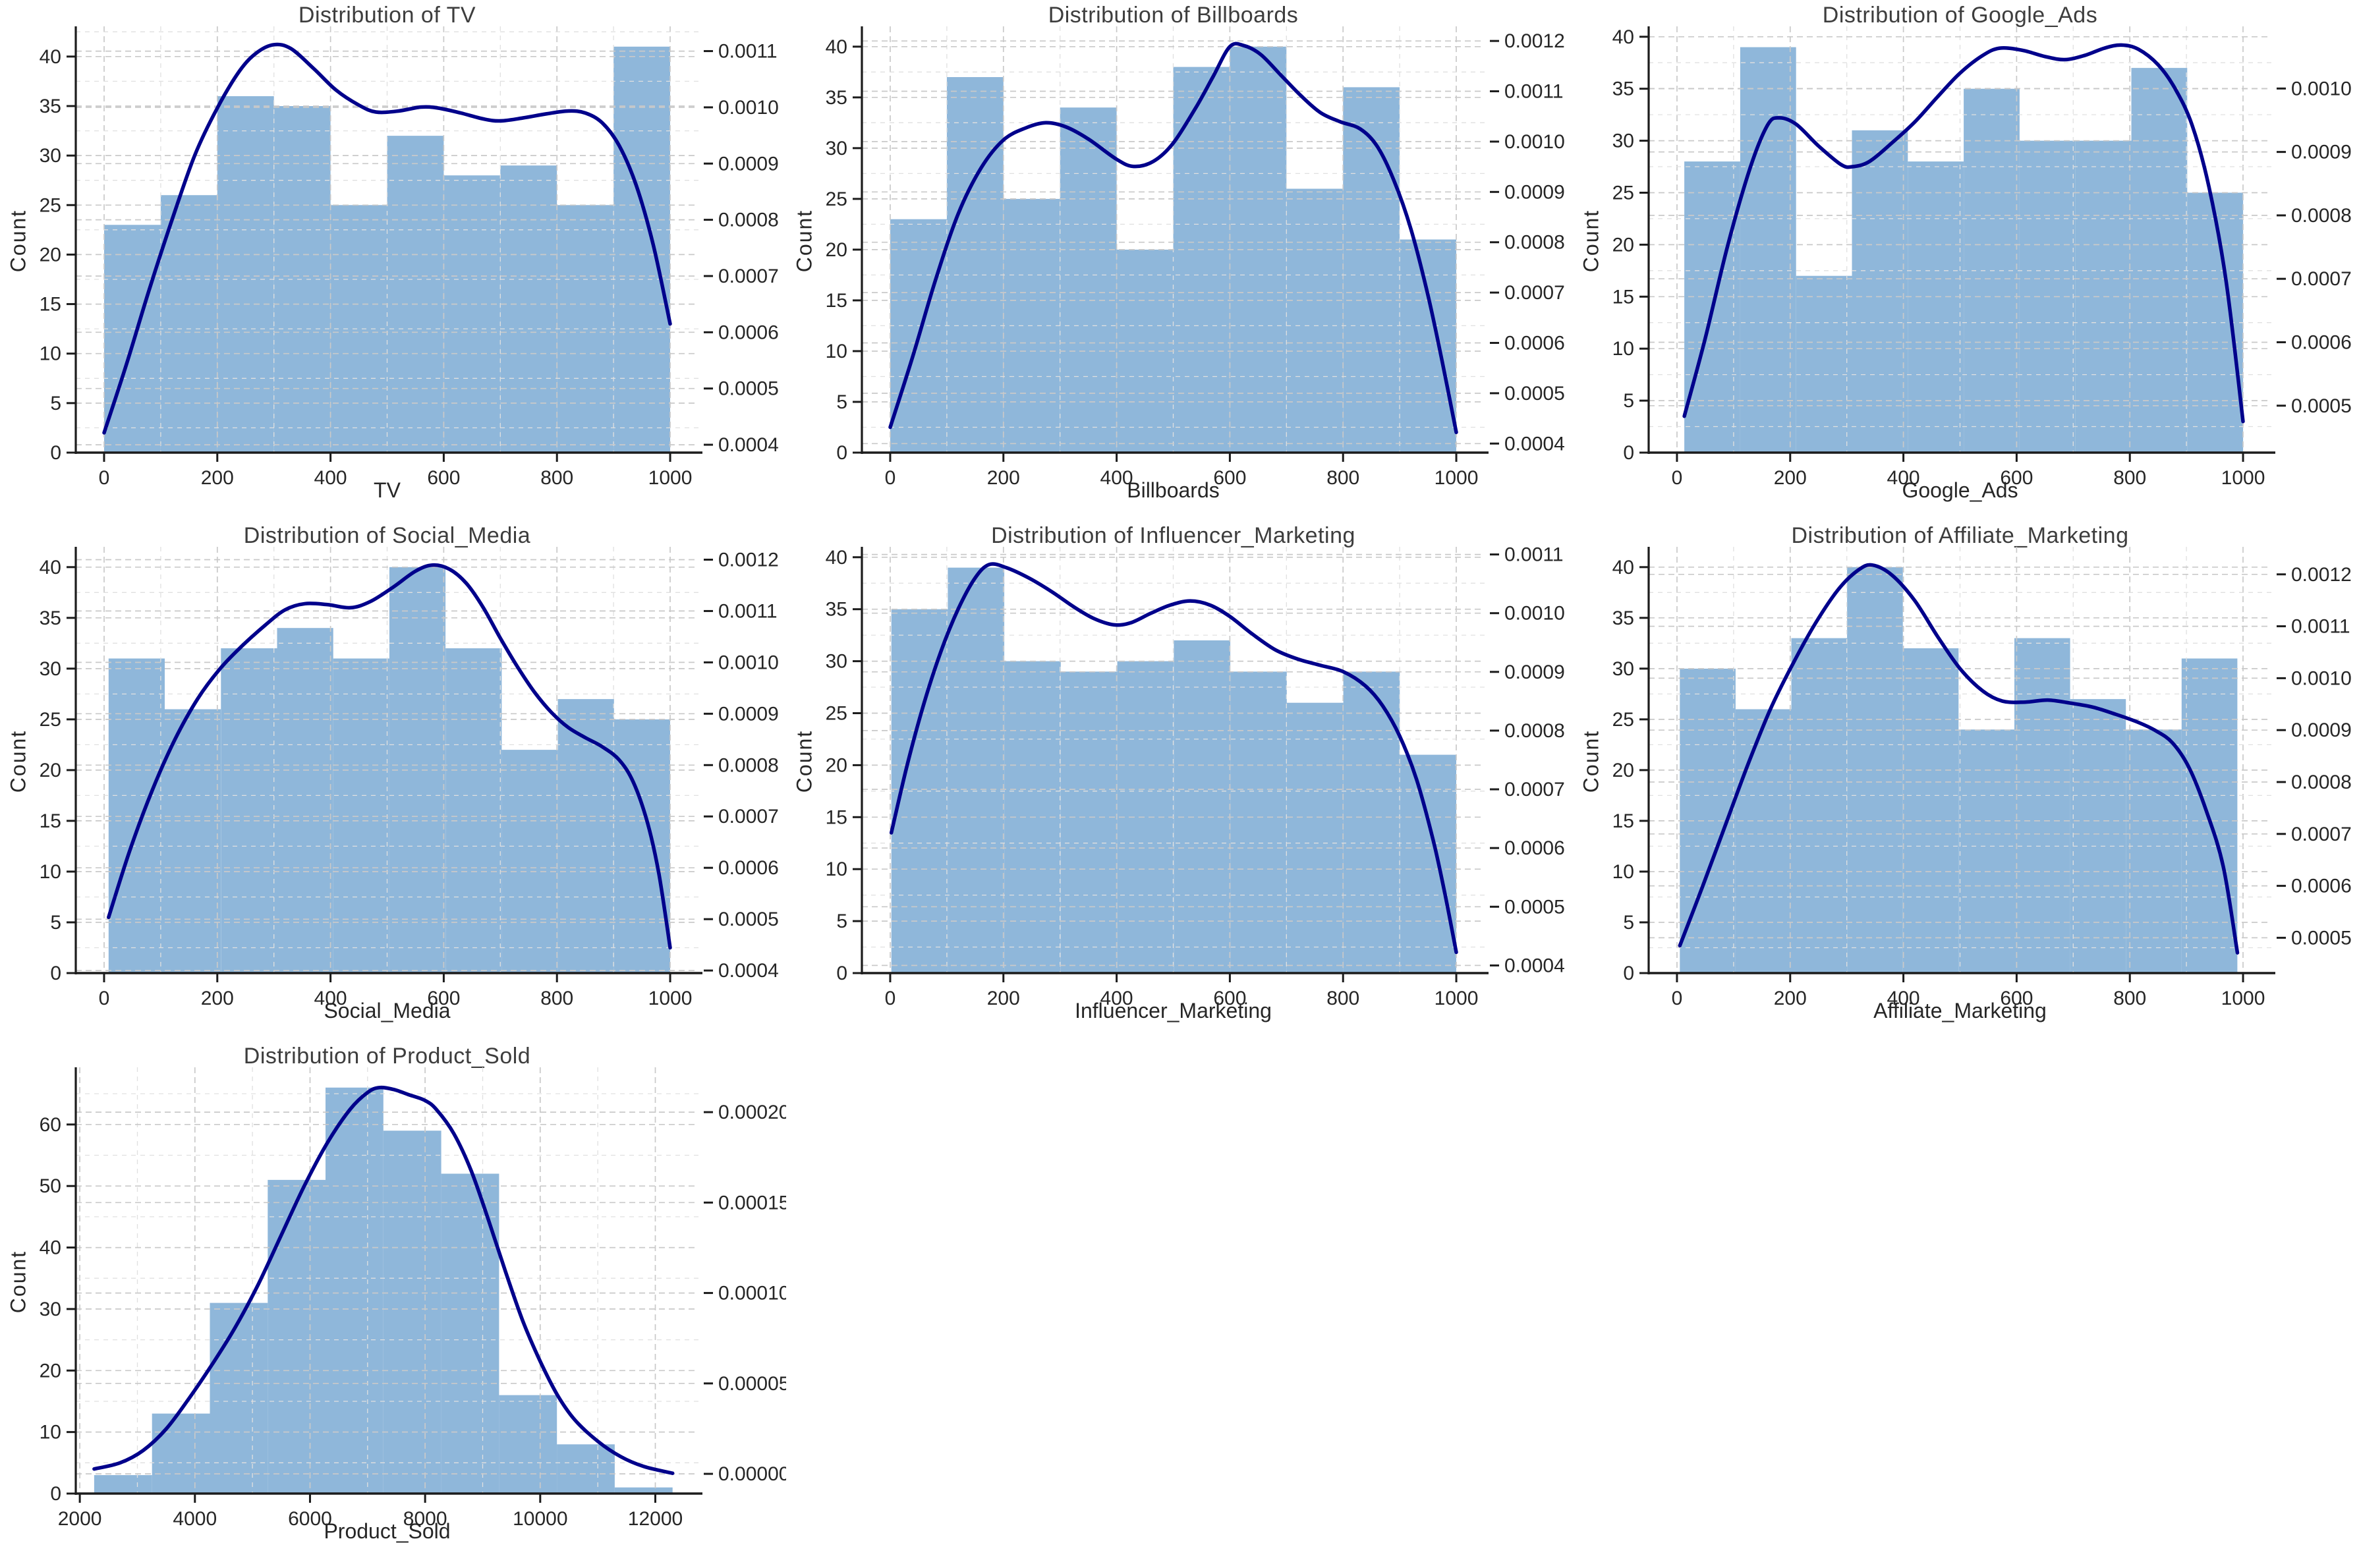  What do you see at coordinates (540, 1519) in the screenshot?
I see `svg-text: 10000` at bounding box center [540, 1519].